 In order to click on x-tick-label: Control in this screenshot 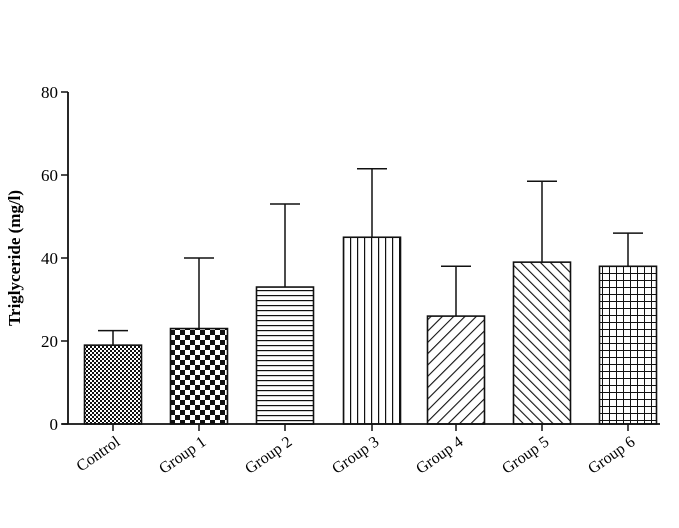, I will do `click(98, 454)`.